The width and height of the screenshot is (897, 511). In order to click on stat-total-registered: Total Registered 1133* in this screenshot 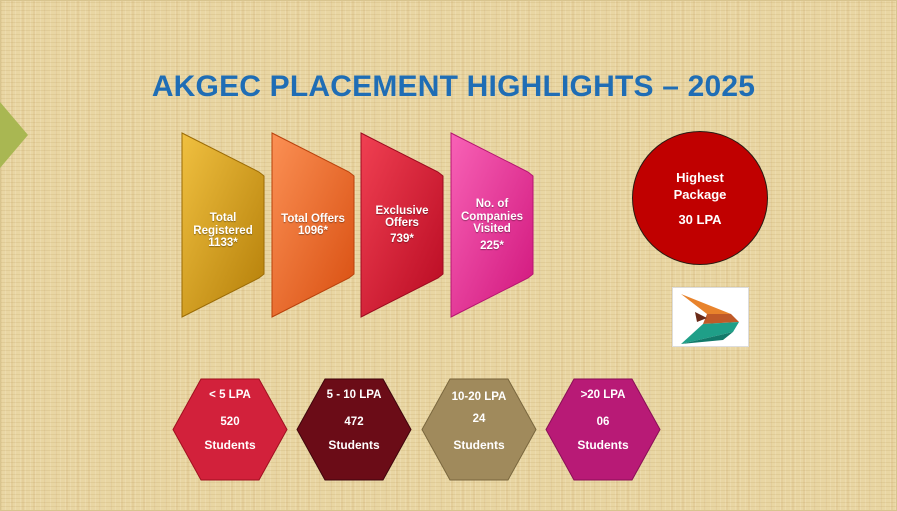, I will do `click(223, 225)`.